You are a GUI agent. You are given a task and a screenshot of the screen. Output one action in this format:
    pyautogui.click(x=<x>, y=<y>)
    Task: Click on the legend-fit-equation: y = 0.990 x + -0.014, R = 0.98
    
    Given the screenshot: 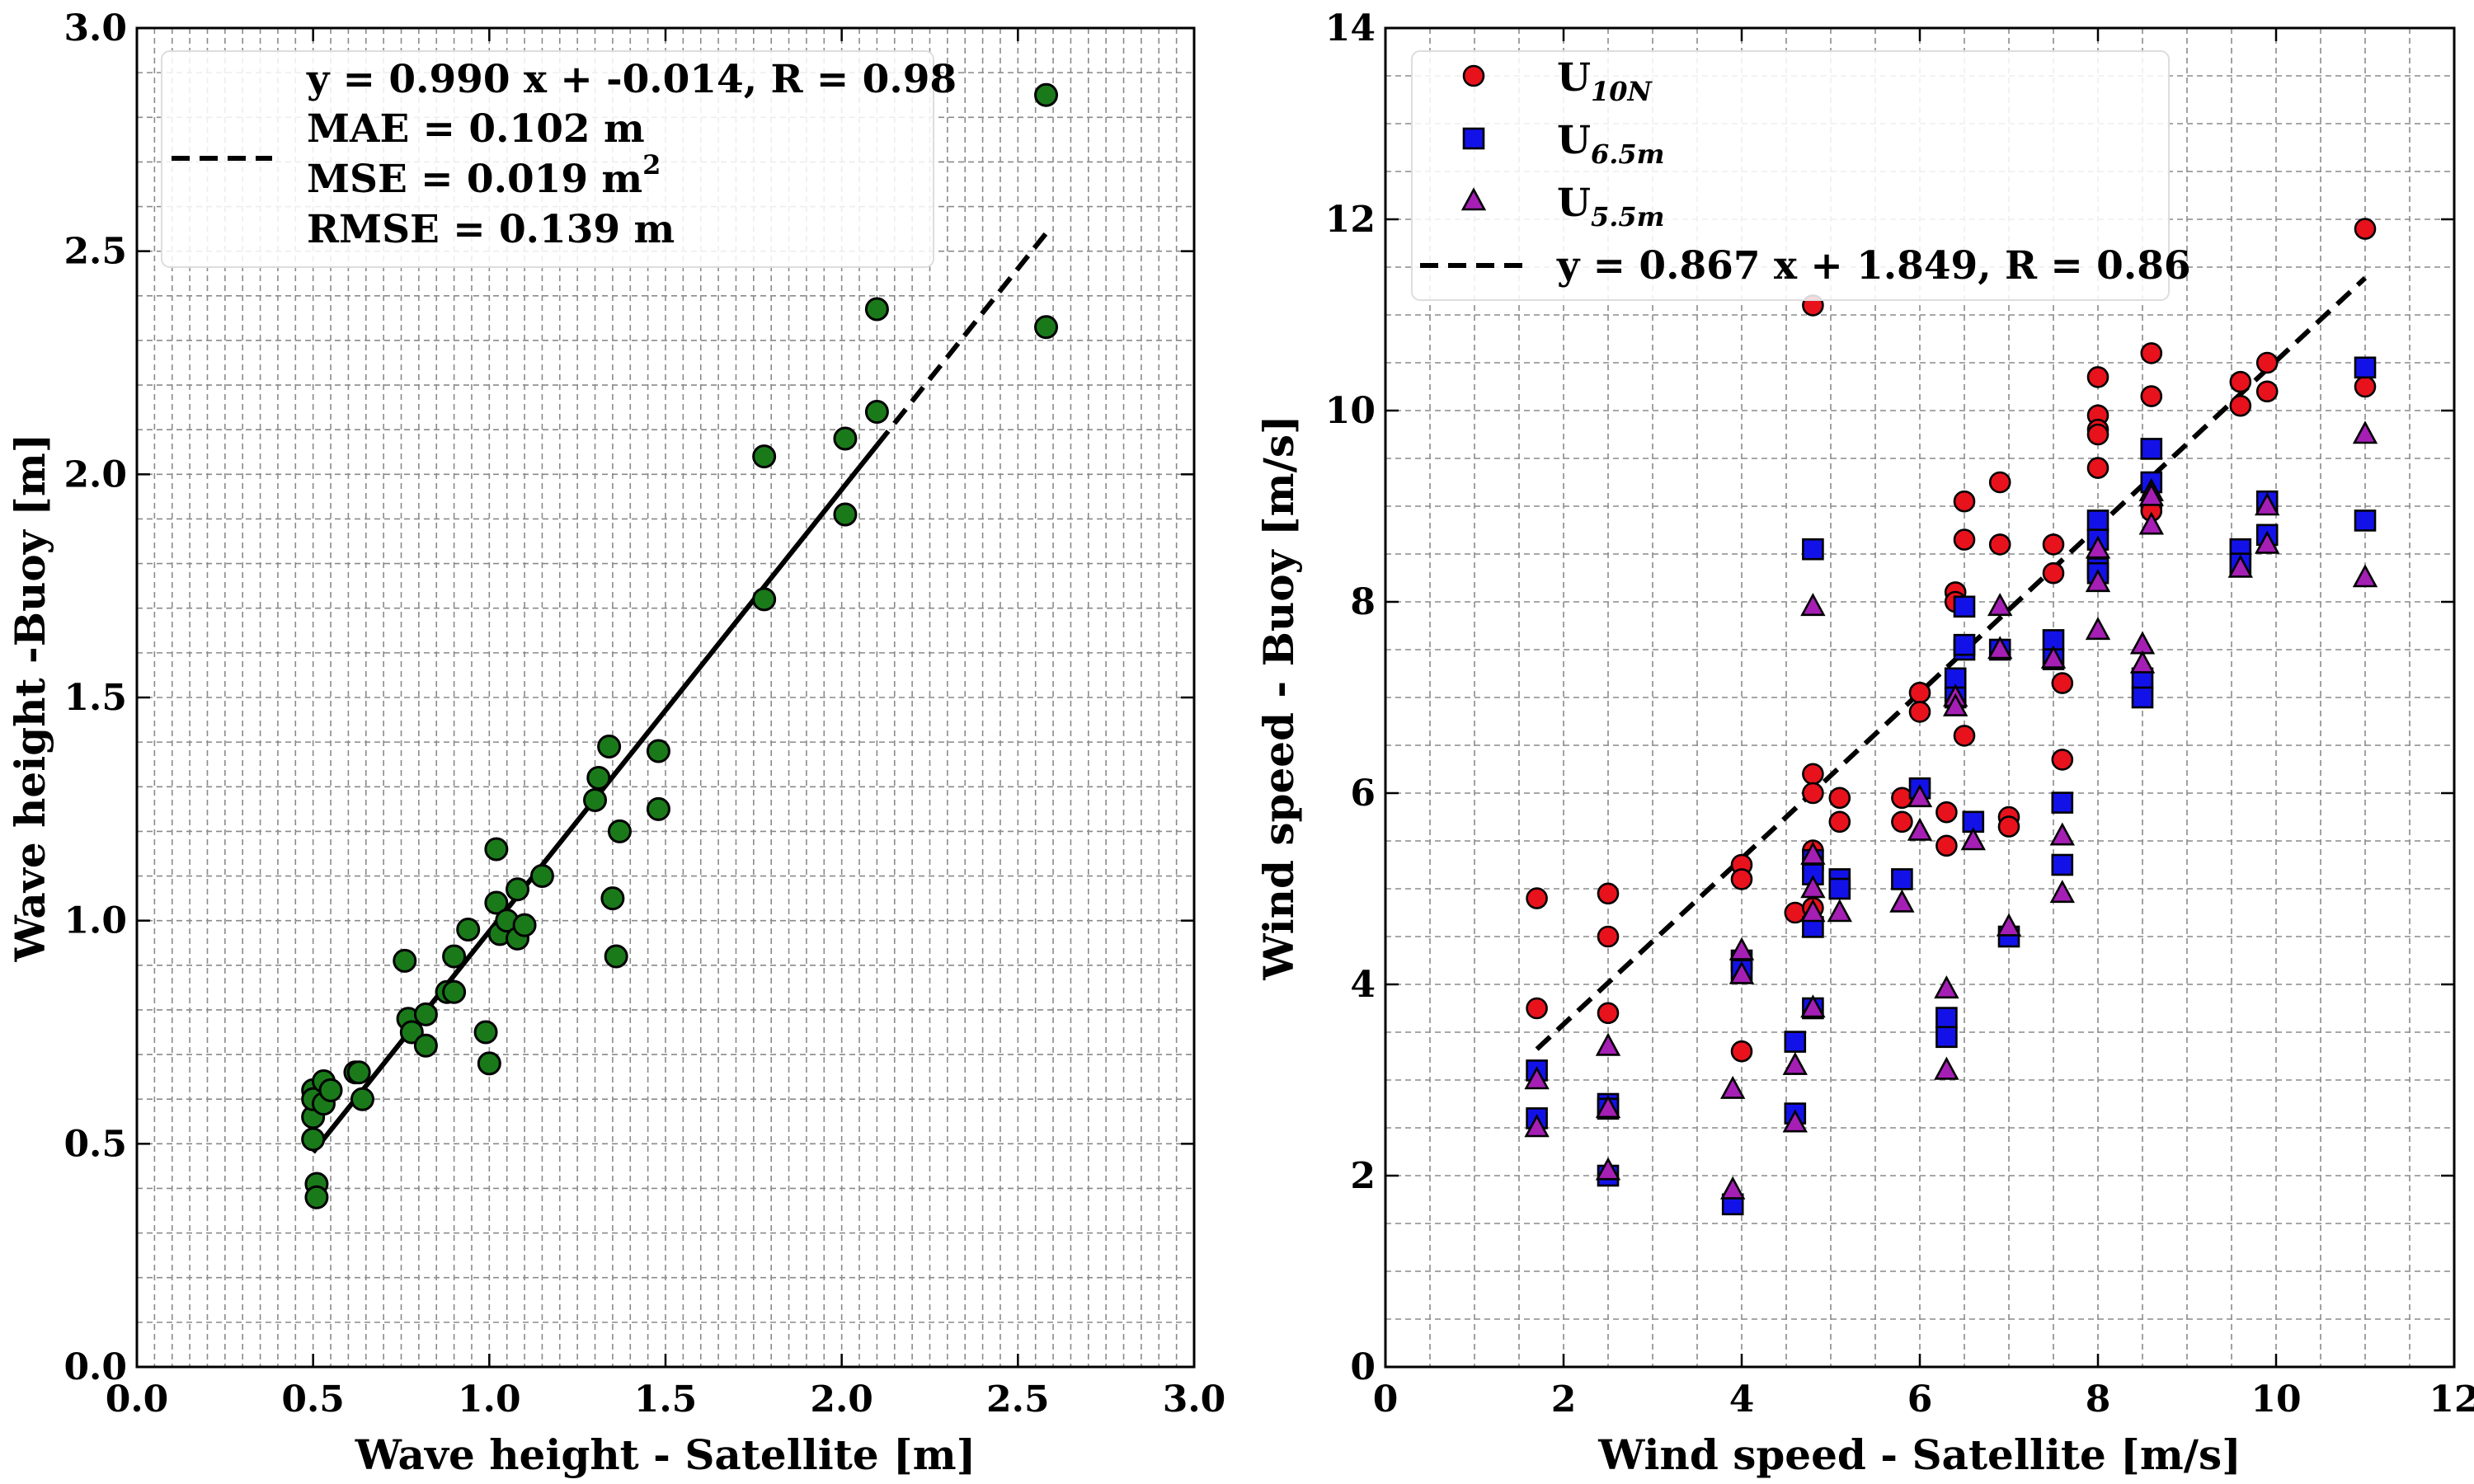 What is the action you would take?
    pyautogui.click(x=631, y=79)
    